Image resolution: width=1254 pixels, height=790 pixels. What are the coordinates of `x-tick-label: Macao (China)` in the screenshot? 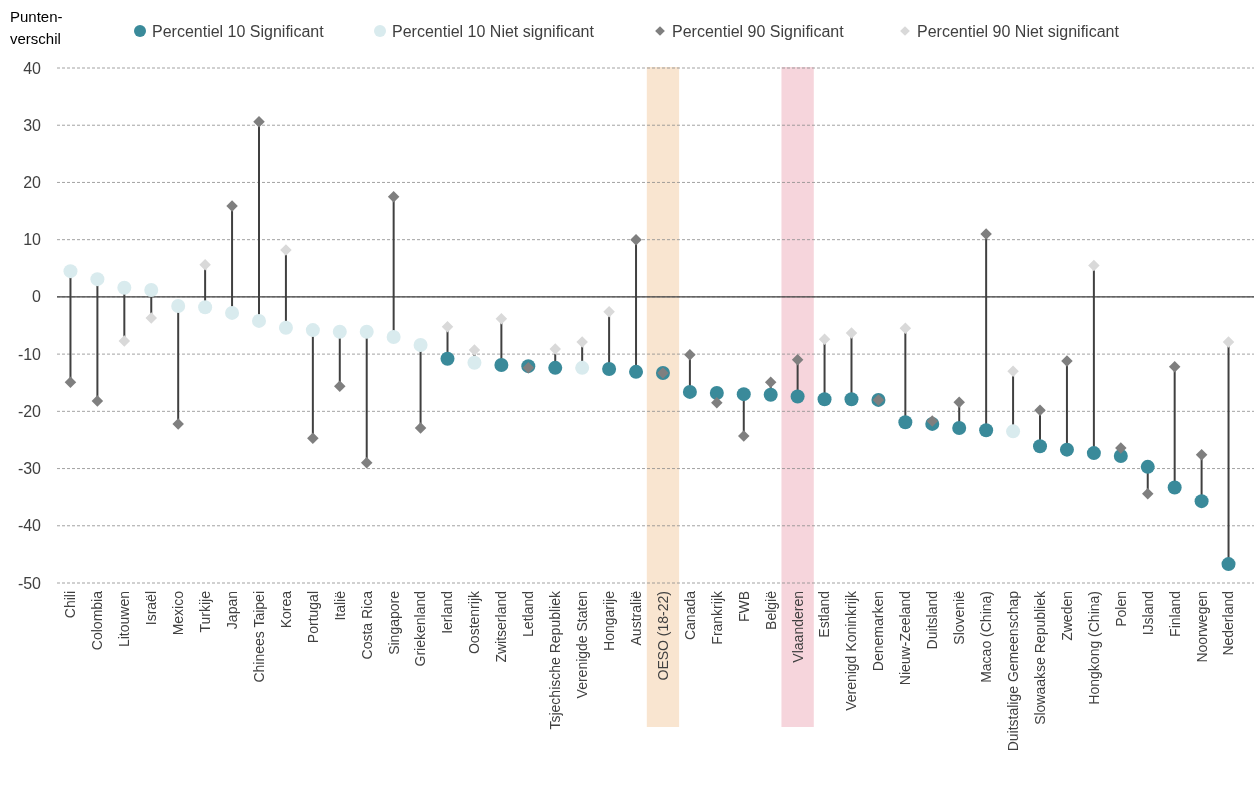 It's located at (986, 637).